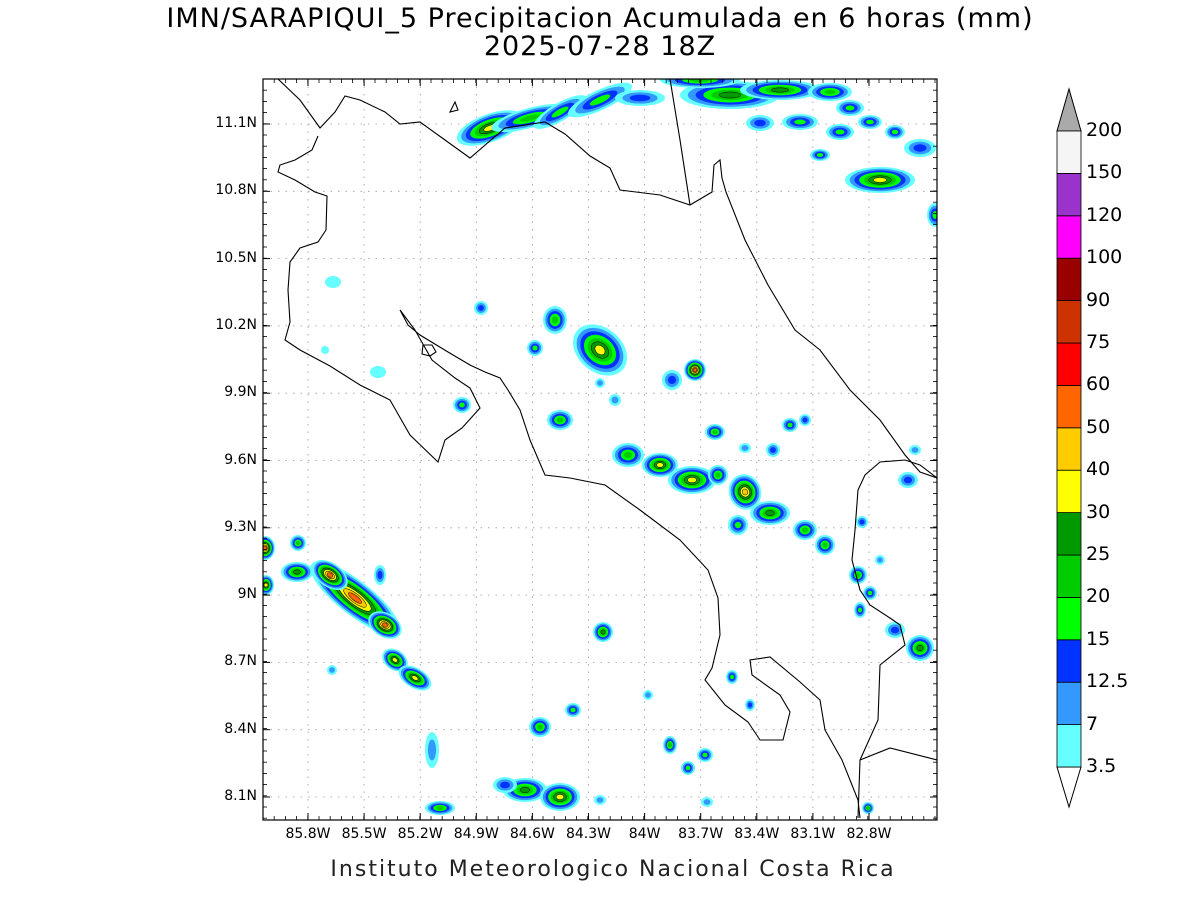  I want to click on colorbar-level: 25, so click(1098, 554).